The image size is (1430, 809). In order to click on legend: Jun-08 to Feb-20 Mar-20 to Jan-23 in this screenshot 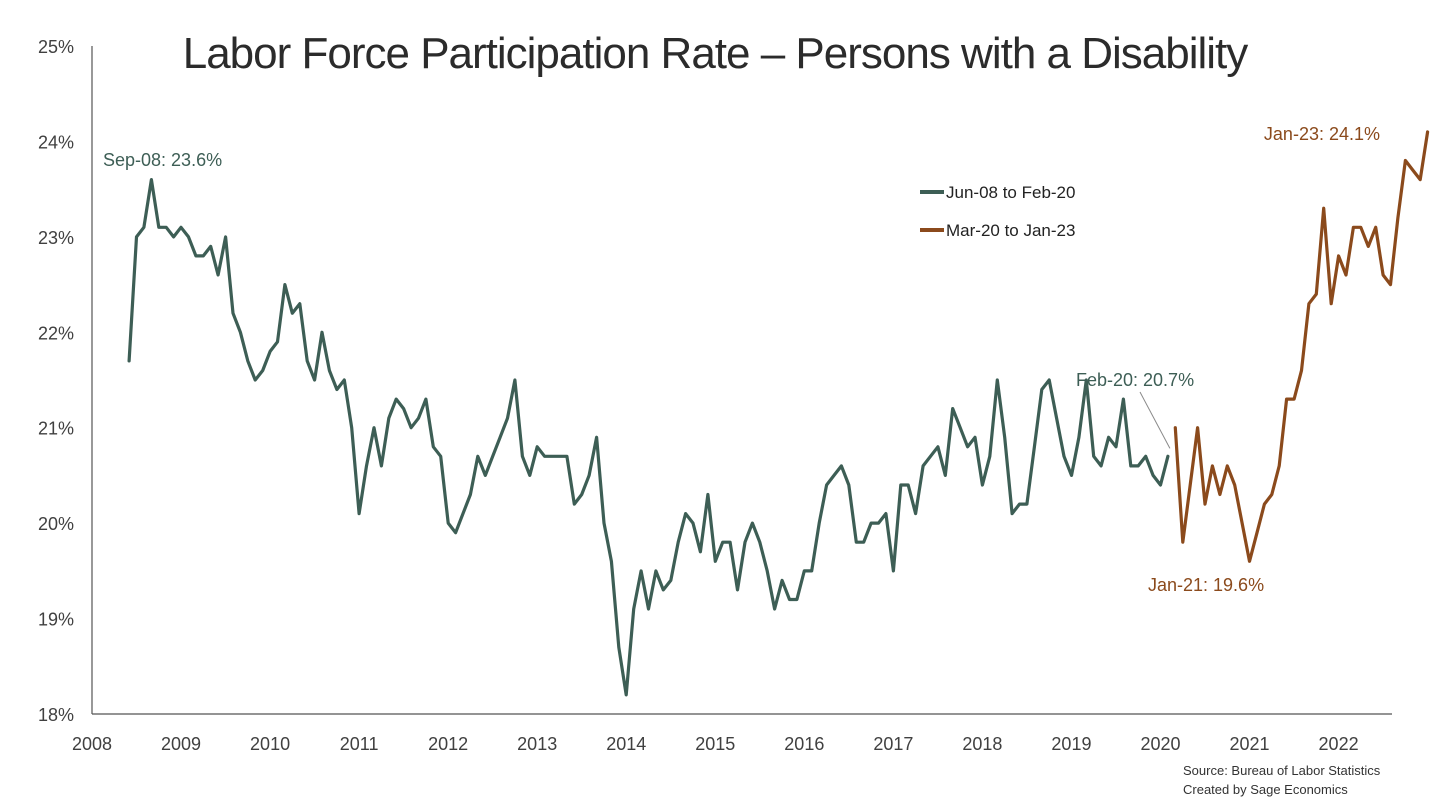, I will do `click(997, 211)`.